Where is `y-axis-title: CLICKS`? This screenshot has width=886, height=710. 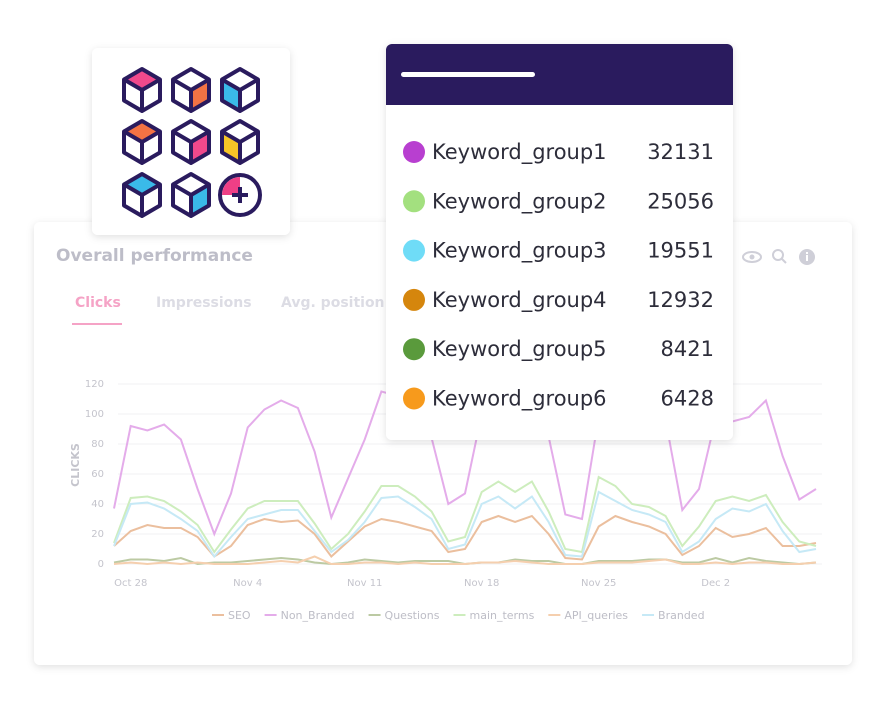 y-axis-title: CLICKS is located at coordinates (75, 465).